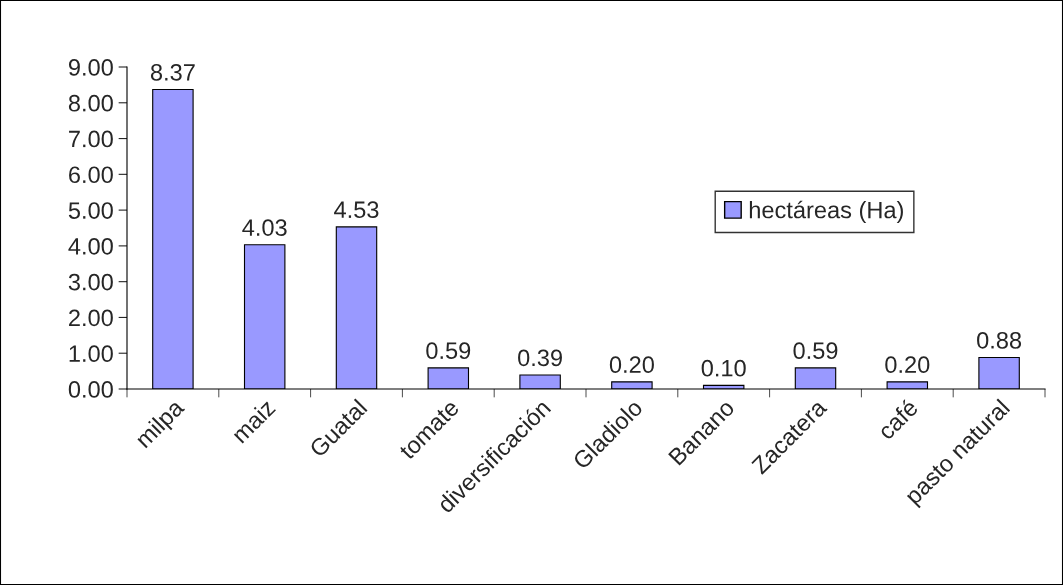  I want to click on y-tick-label: 8.00, so click(90, 103).